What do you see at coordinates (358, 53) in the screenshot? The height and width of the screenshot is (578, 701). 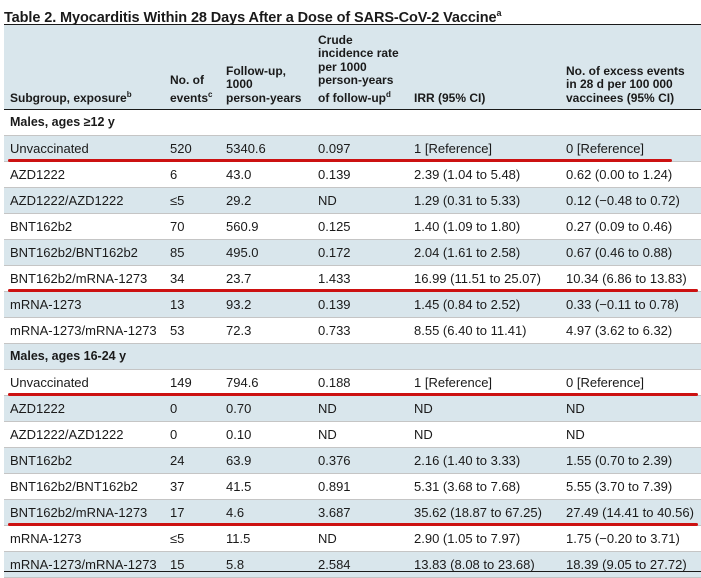 I see `header-crude-line2: incidence rate` at bounding box center [358, 53].